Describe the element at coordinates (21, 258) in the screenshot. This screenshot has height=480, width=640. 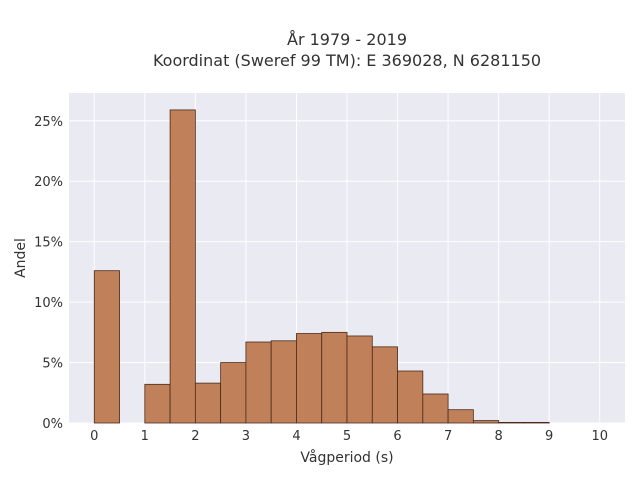
I see `y-axis-label: Andel` at that location.